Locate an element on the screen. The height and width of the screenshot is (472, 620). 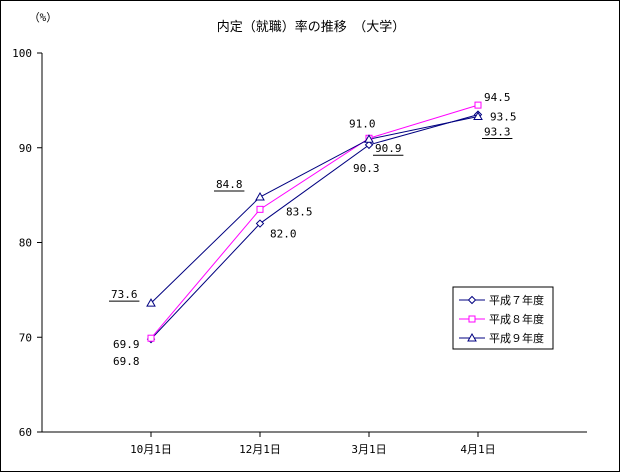
data-label-h7: 90.3 is located at coordinates (366, 168).